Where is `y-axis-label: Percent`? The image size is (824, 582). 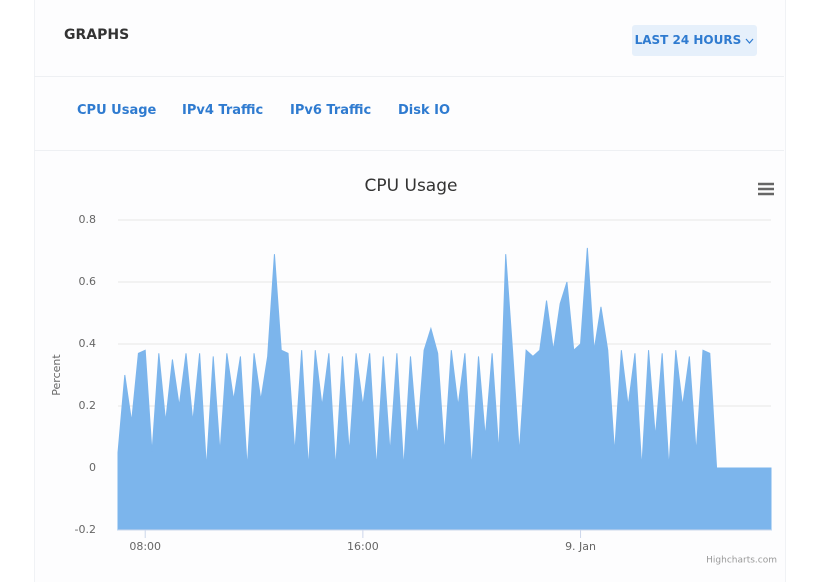 y-axis-label: Percent is located at coordinates (56, 375).